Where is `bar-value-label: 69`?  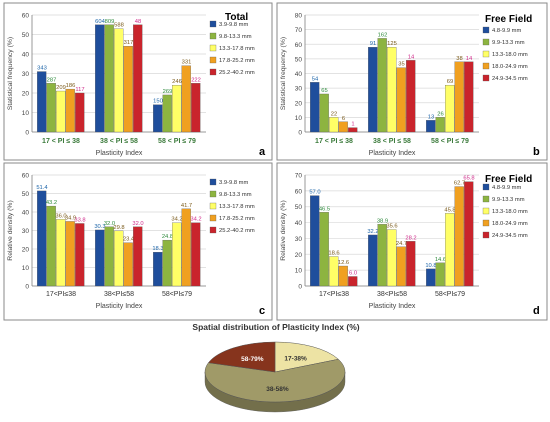
bar-value-label: 69 is located at coordinates (450, 82).